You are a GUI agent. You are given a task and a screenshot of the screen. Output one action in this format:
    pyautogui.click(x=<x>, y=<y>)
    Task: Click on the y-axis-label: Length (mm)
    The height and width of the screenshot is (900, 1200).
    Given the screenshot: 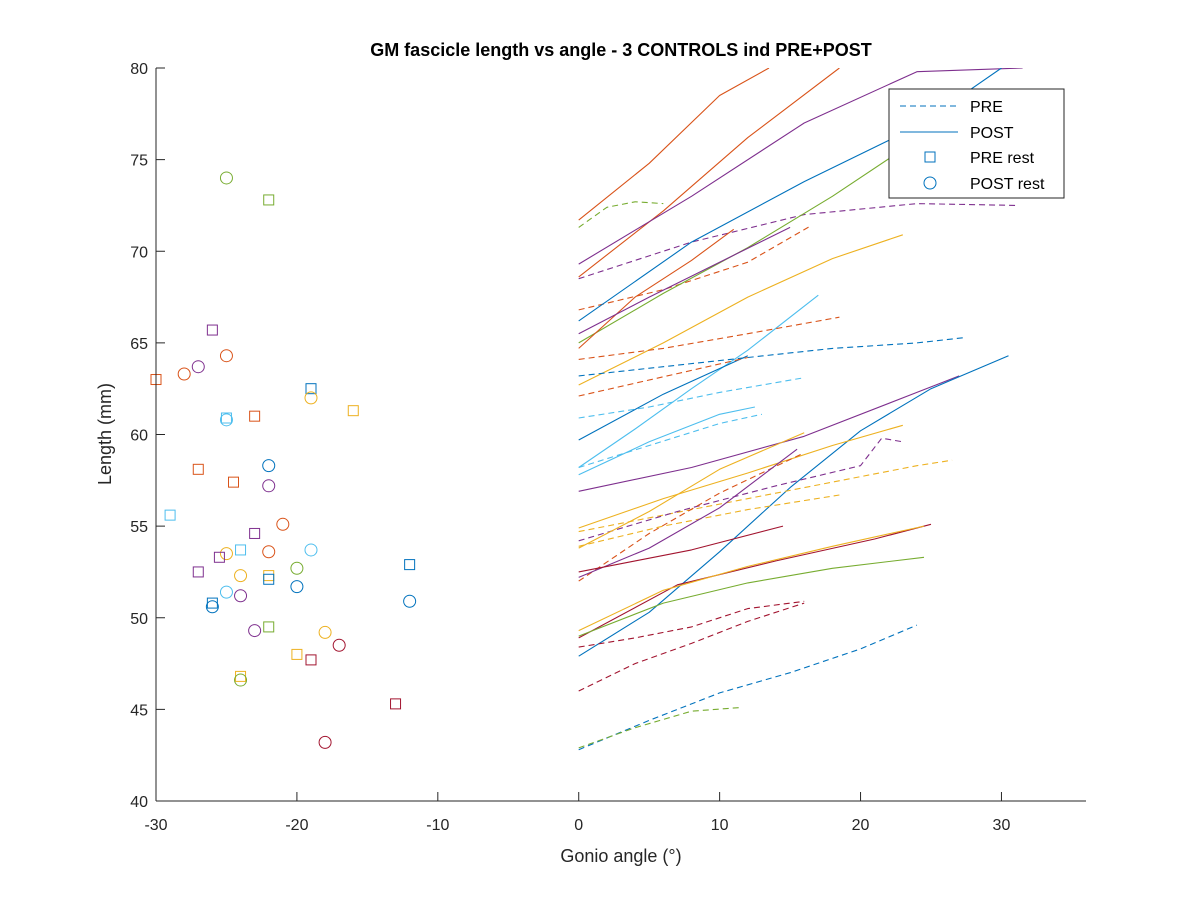 What is the action you would take?
    pyautogui.click(x=105, y=434)
    